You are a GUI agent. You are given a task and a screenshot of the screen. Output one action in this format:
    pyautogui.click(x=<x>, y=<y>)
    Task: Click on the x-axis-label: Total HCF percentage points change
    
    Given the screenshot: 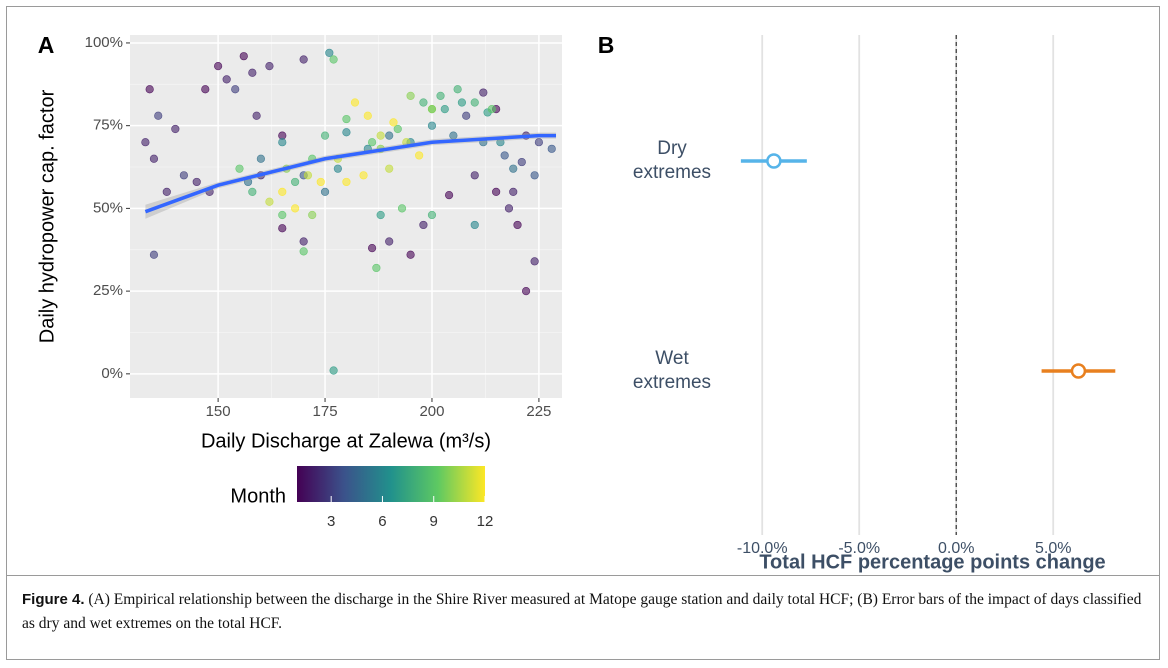 What is the action you would take?
    pyautogui.click(x=932, y=562)
    